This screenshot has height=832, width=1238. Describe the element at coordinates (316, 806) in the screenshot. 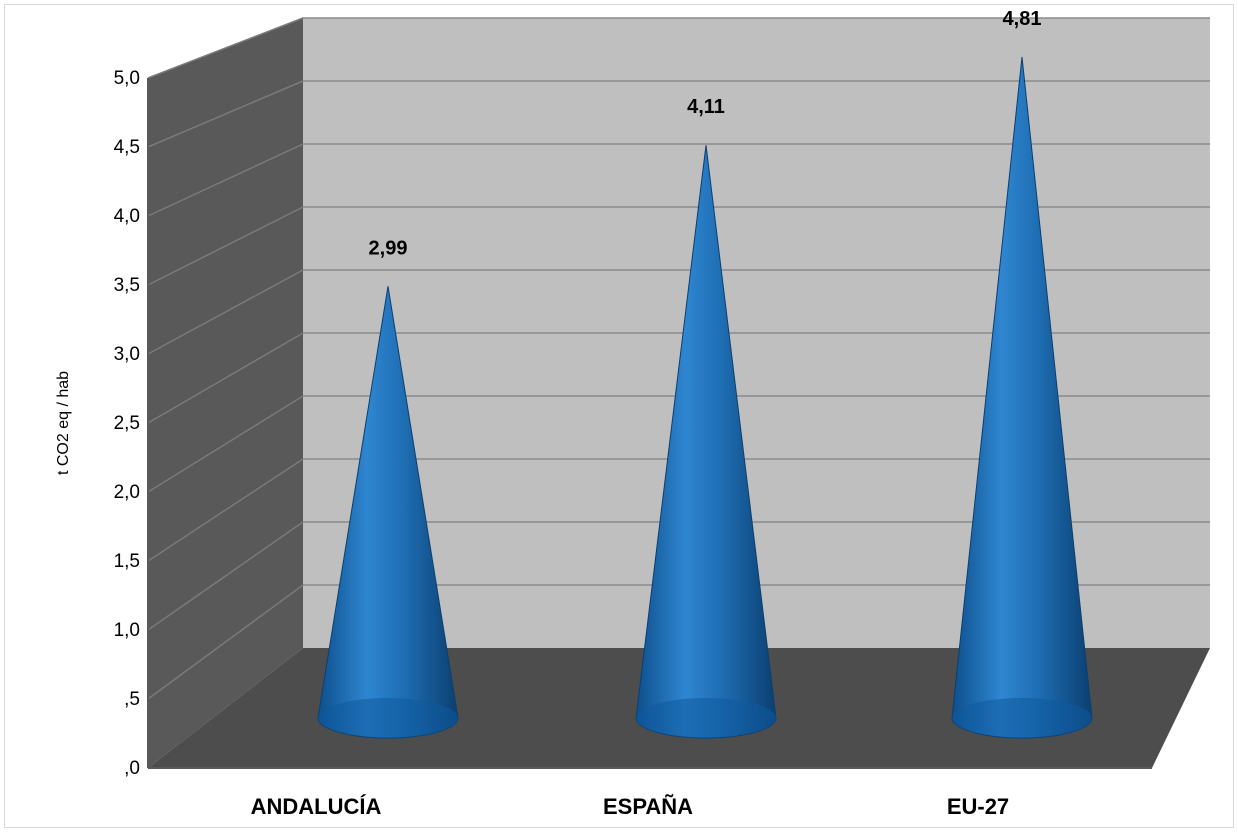

I see `category-label: ANDALUCÍA` at that location.